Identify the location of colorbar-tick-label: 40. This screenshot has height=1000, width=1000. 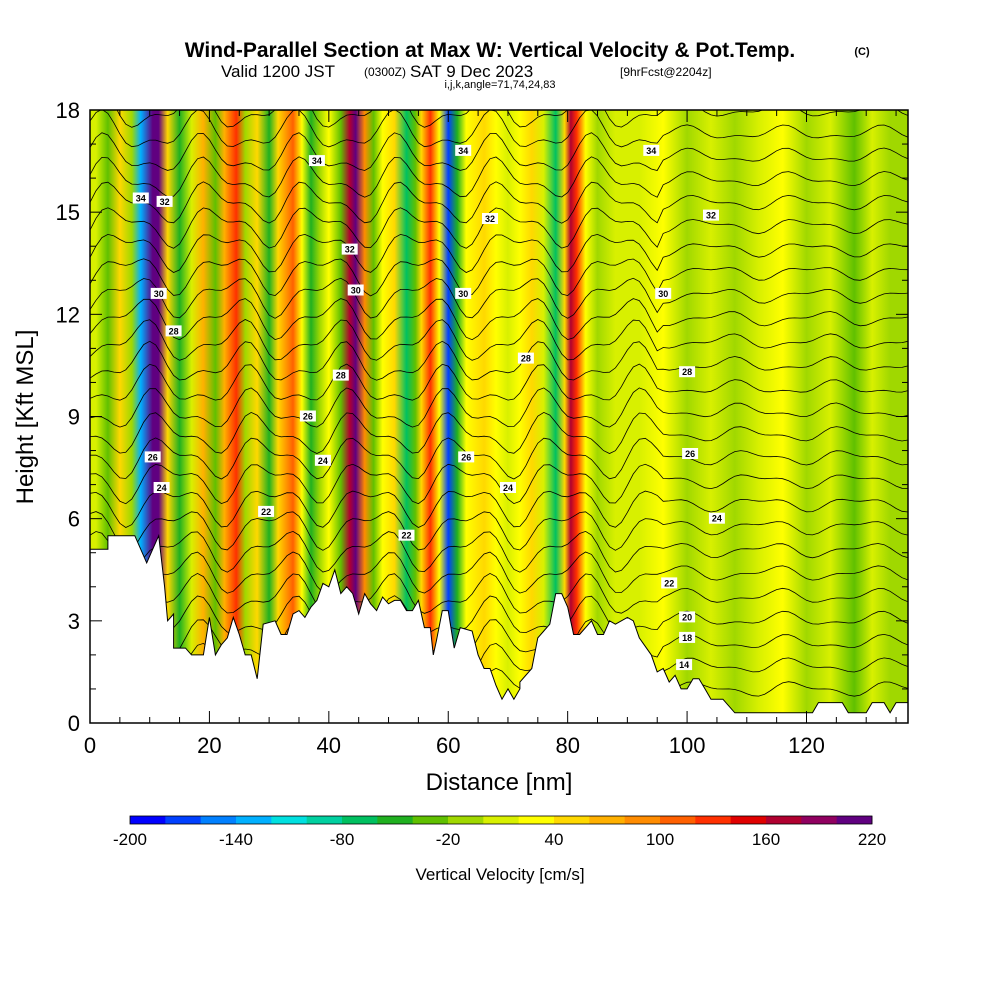
(554, 839).